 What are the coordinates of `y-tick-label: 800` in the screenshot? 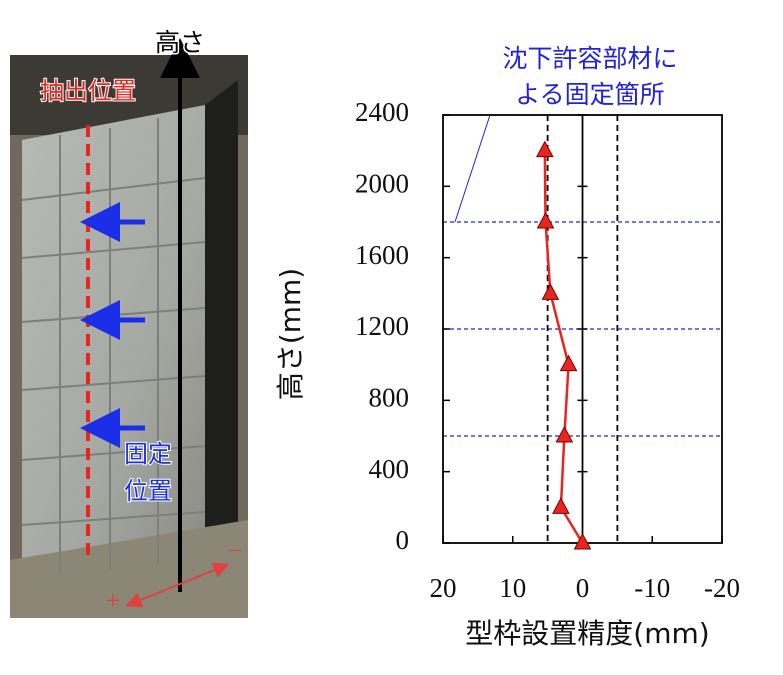 It's located at (389, 398).